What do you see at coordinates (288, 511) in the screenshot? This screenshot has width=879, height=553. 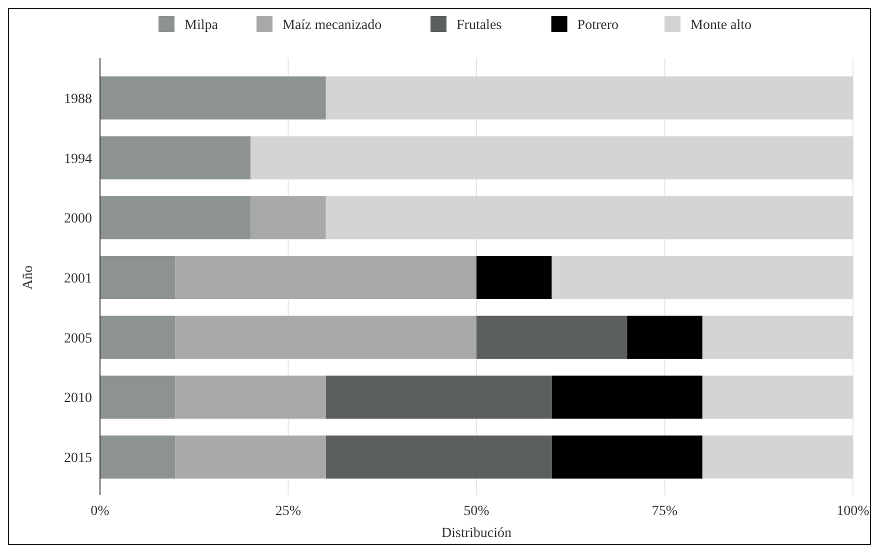 I see `x-tick-label: 25%` at bounding box center [288, 511].